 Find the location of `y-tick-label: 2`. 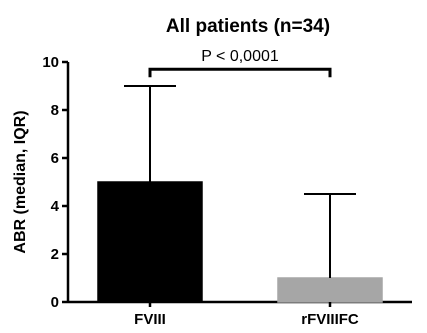

y-tick-label: 2 is located at coordinates (55, 254).